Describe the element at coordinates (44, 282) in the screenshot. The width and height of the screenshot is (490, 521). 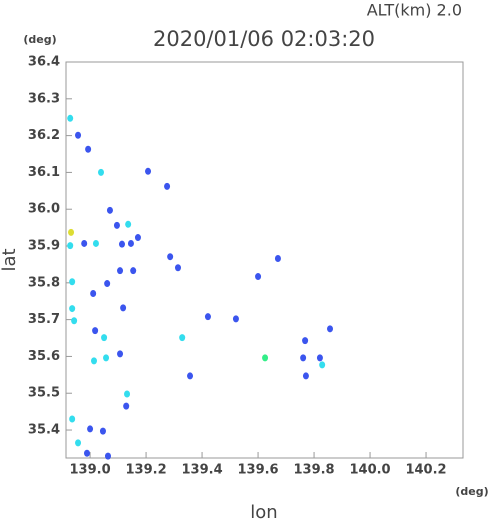
I see `y-tick-label: 35.8` at that location.